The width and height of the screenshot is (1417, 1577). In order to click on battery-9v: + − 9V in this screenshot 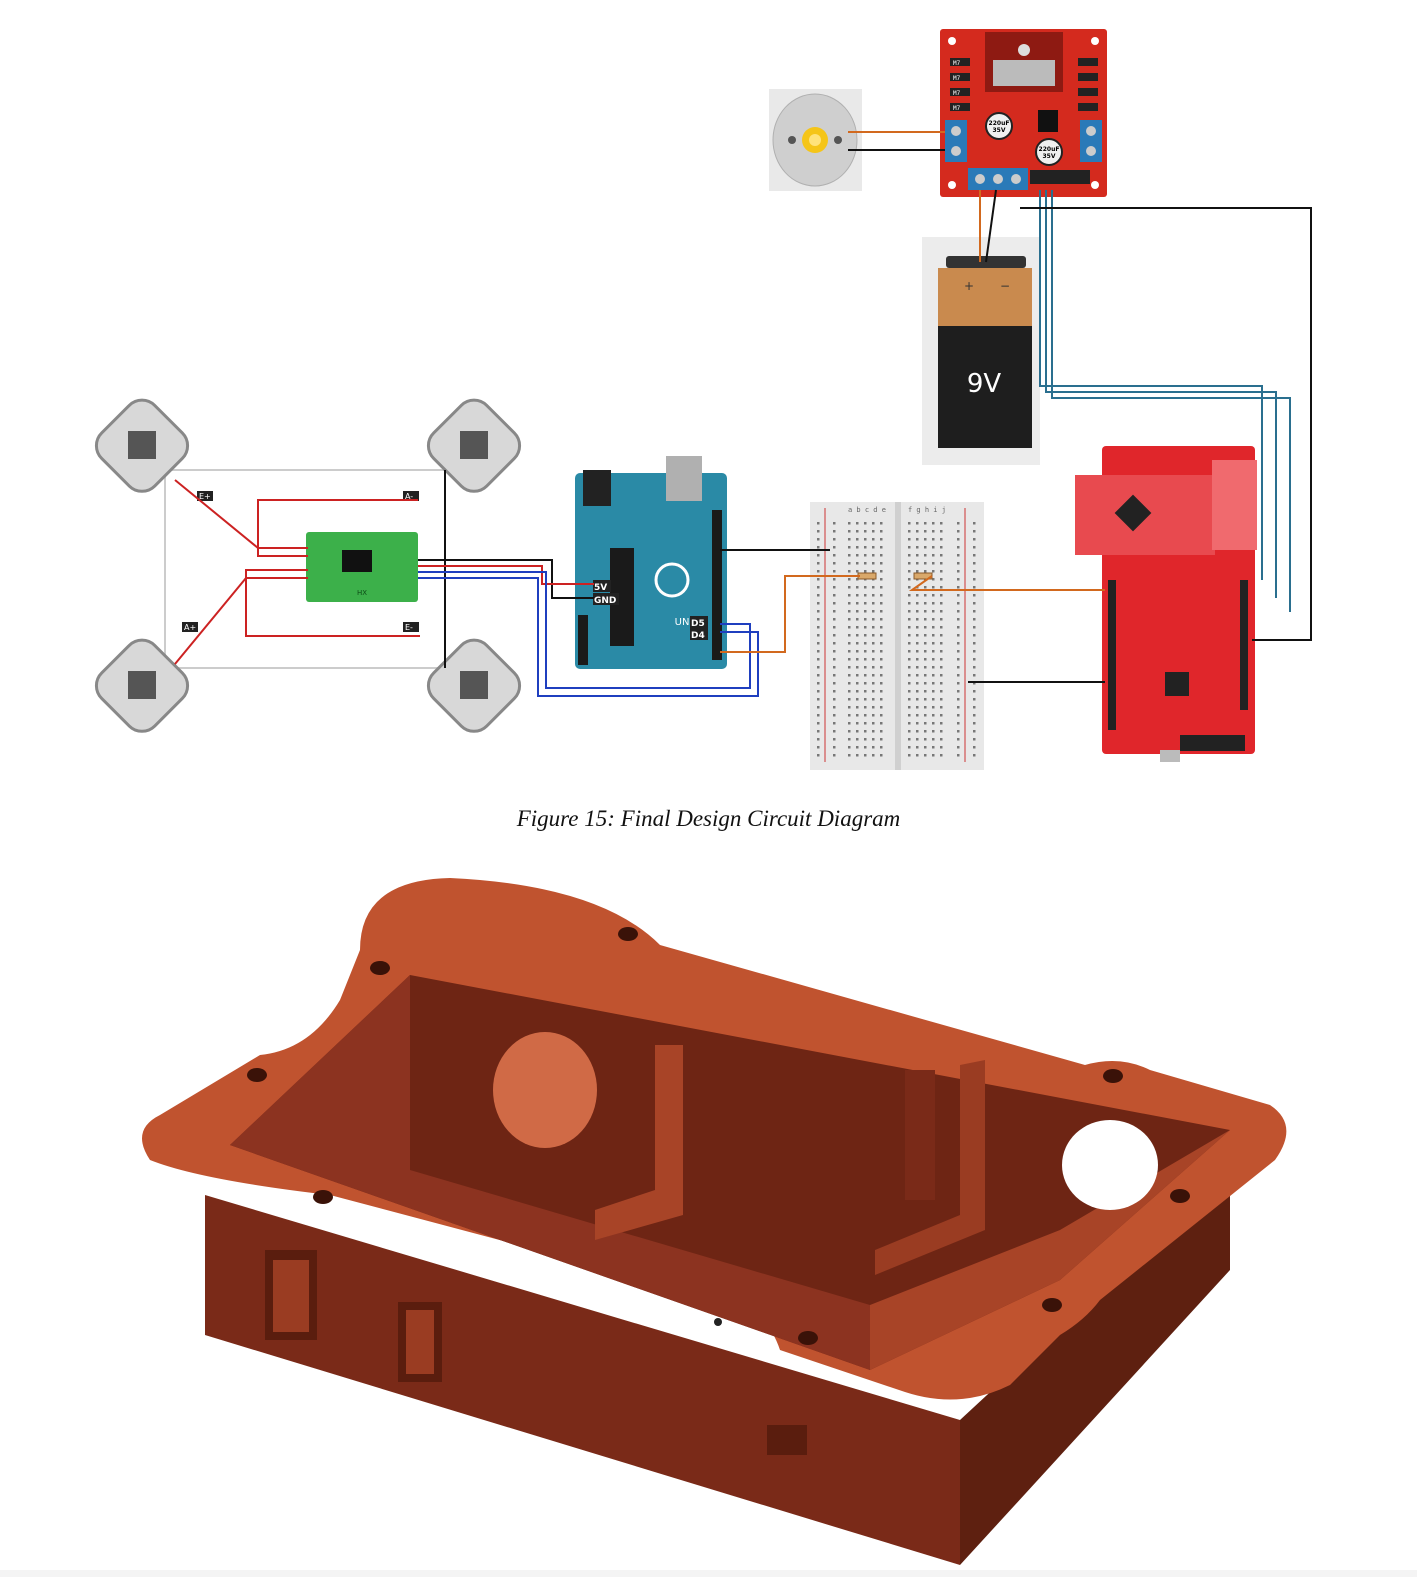, I will do `click(981, 351)`.